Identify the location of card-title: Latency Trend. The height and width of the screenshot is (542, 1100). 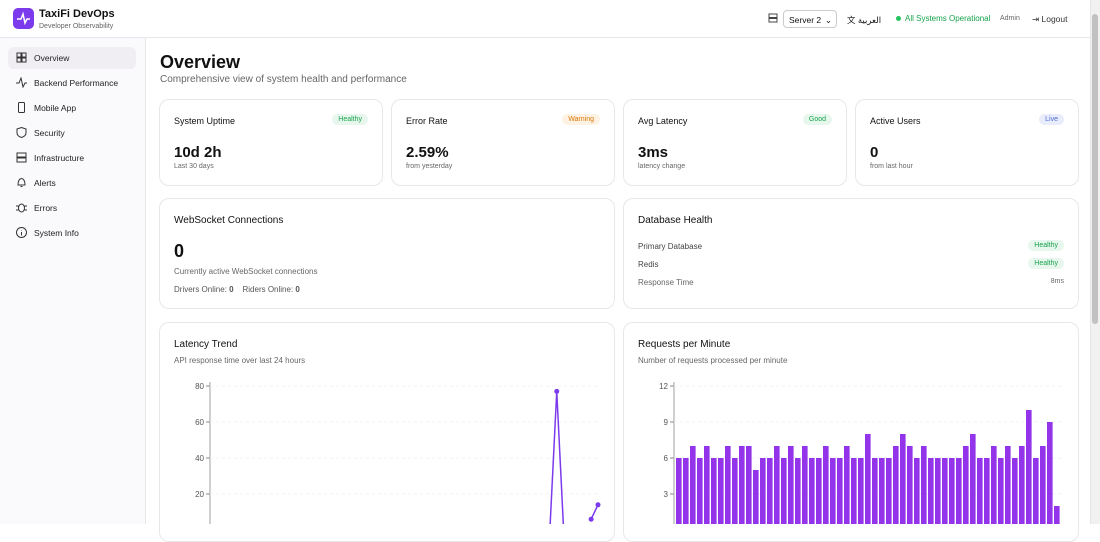
(206, 344).